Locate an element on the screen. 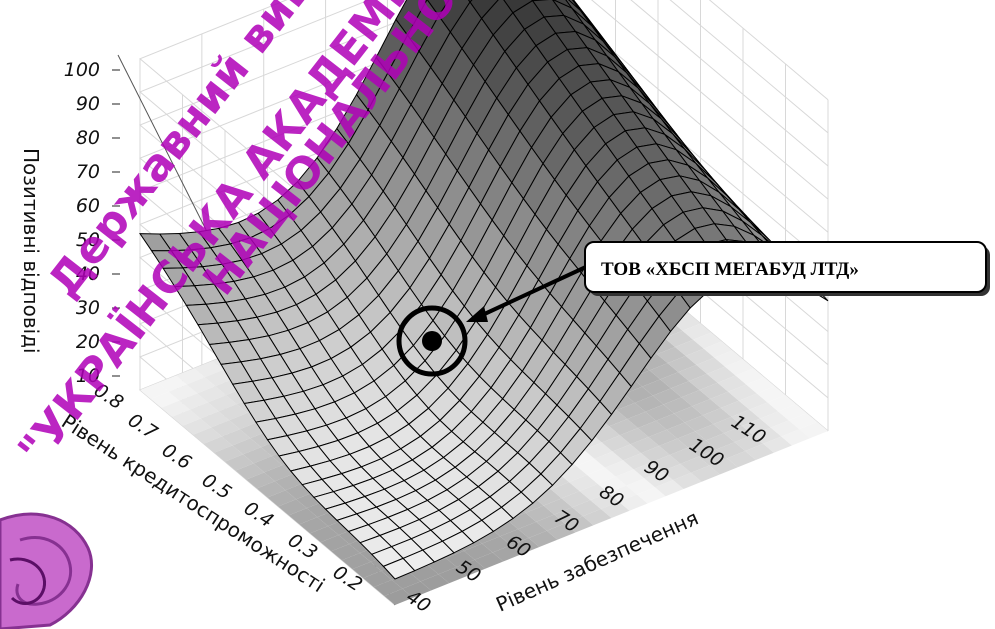  callout-label: ТОВ «ХБСП МЕГАБУД ЛТД» is located at coordinates (730, 269).